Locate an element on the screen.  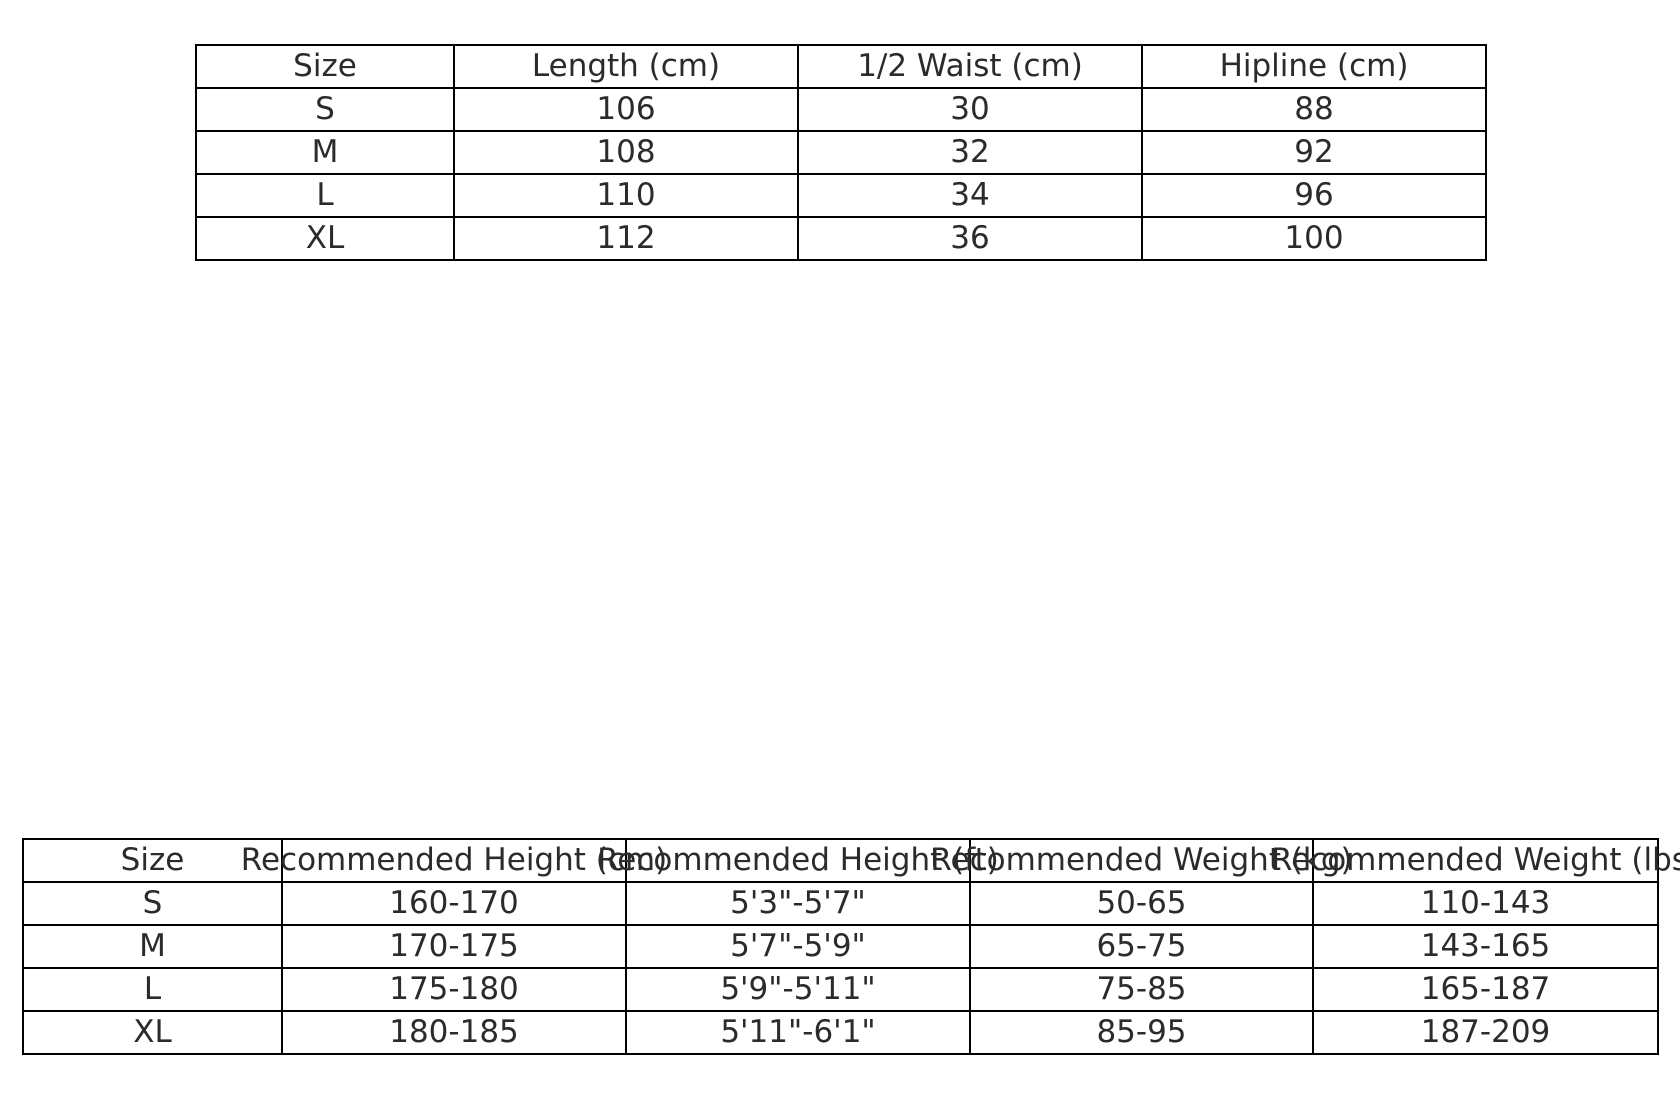
table-cell: 5'7"-5'9" is located at coordinates (798, 946).